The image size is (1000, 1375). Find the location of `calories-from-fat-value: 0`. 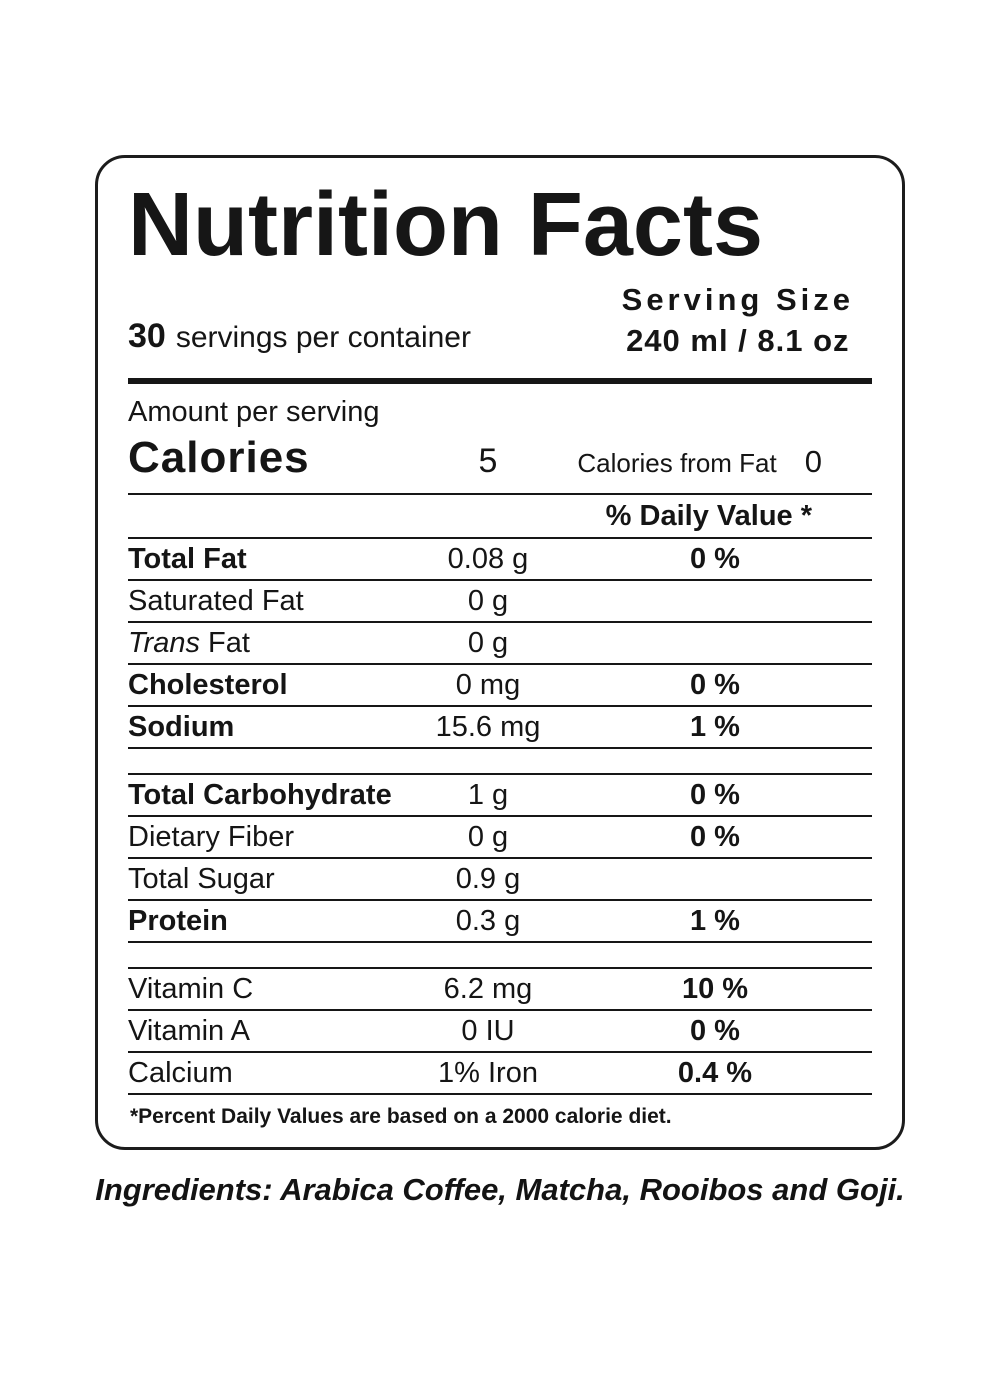

calories-from-fat-value: 0 is located at coordinates (813, 462).